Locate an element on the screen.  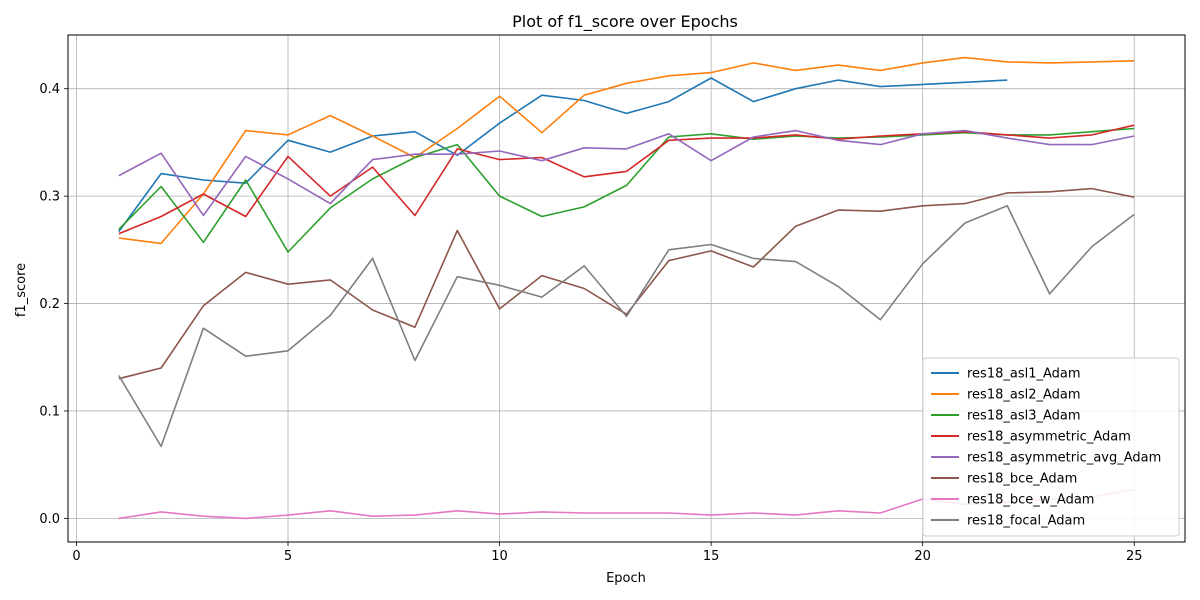
legend-box is located at coordinates (1051, 447).